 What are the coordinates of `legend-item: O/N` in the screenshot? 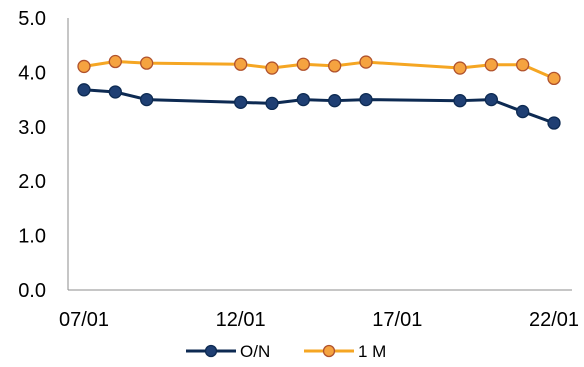 It's located at (228, 351).